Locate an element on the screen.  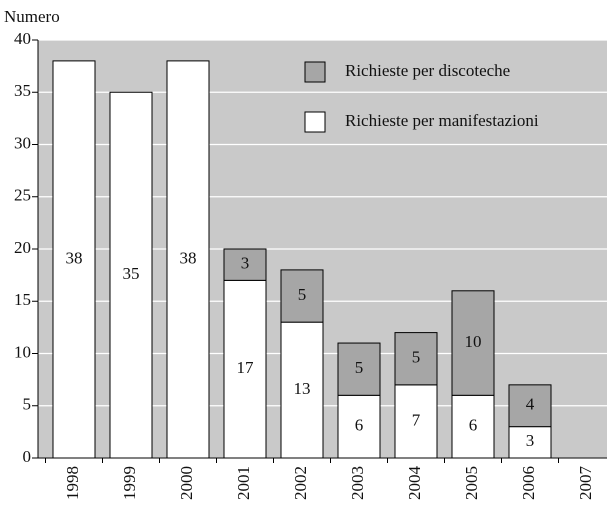
x-tick-label: 1999 is located at coordinates (129, 483).